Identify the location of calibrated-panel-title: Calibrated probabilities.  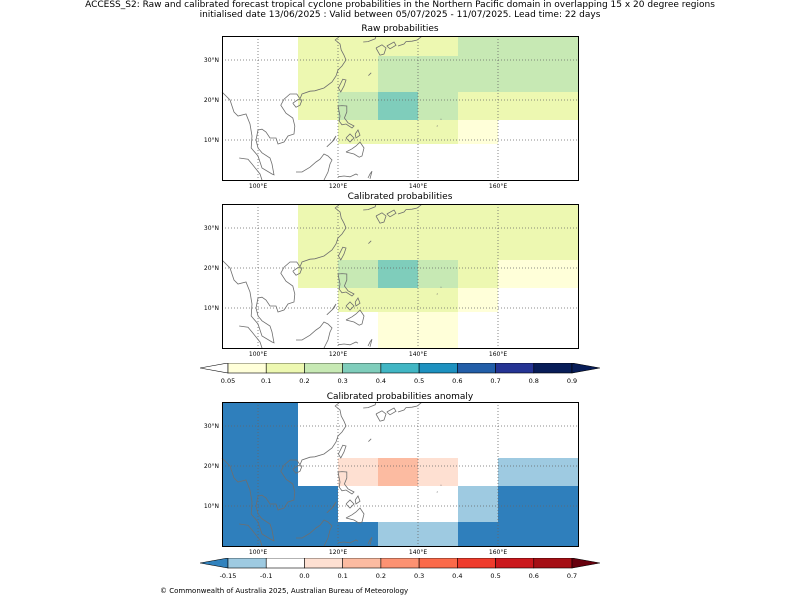
(400, 197).